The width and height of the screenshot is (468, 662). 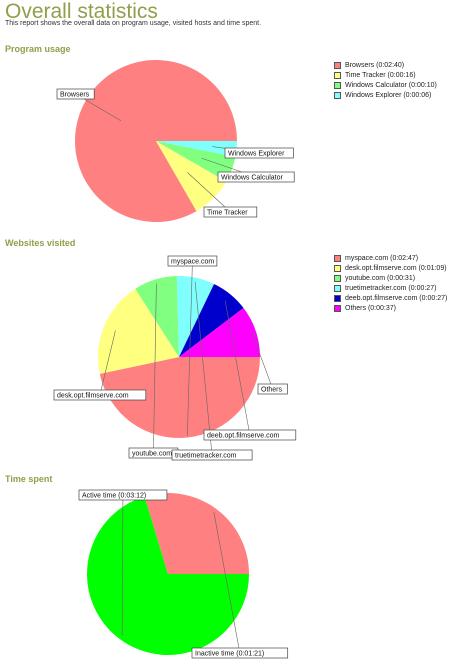 What do you see at coordinates (38, 49) in the screenshot?
I see `section-title-program-usage: Program usage` at bounding box center [38, 49].